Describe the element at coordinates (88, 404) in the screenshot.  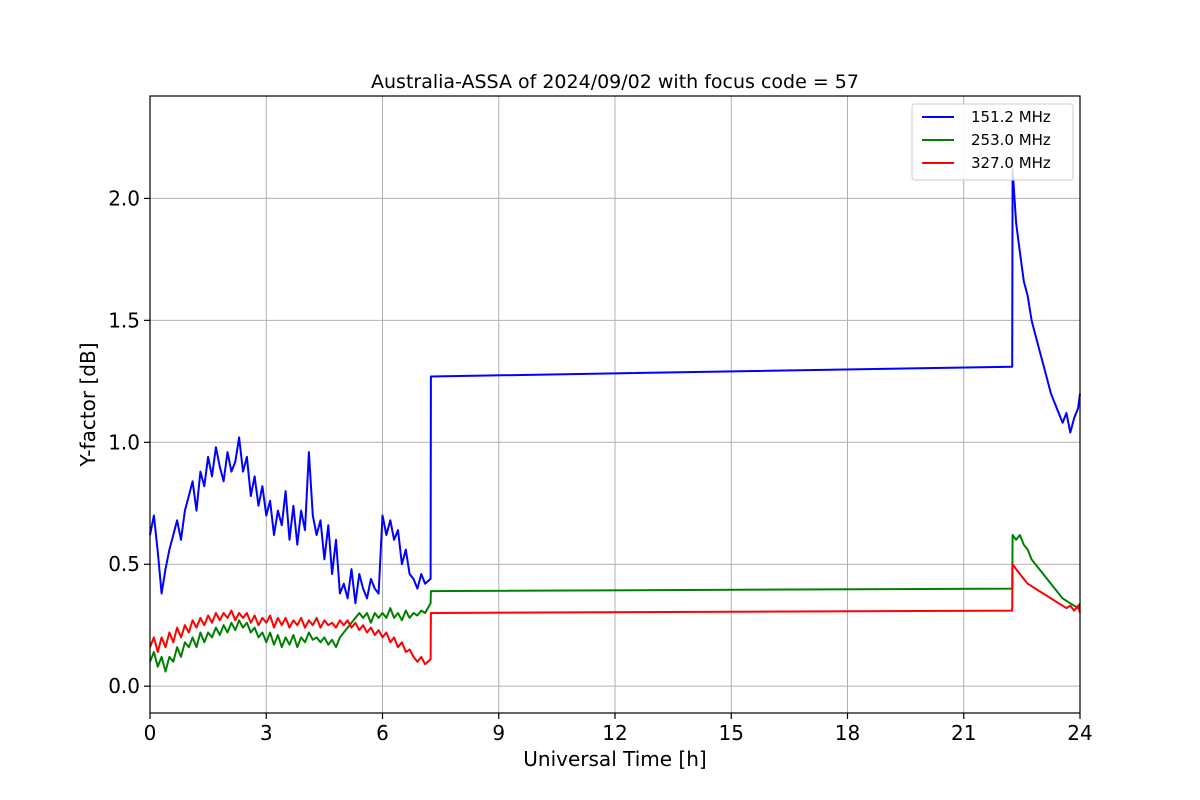
I see `y-axis-label: Y-factor [dB]` at that location.